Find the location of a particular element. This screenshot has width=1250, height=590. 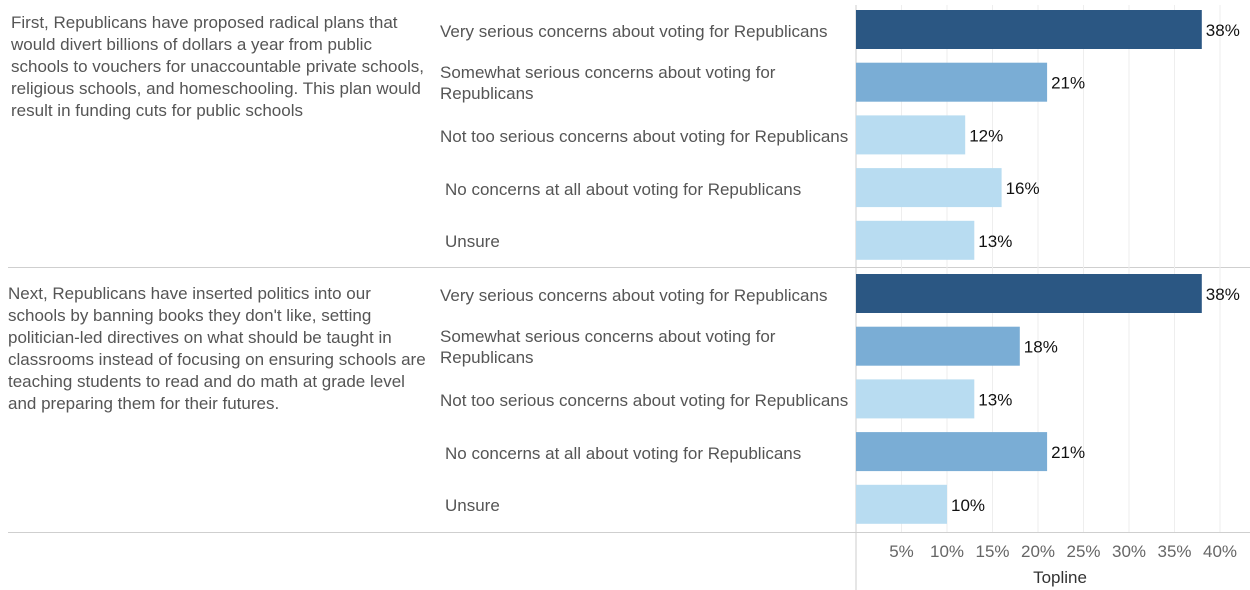

x-tick-label: 25% is located at coordinates (1083, 551).